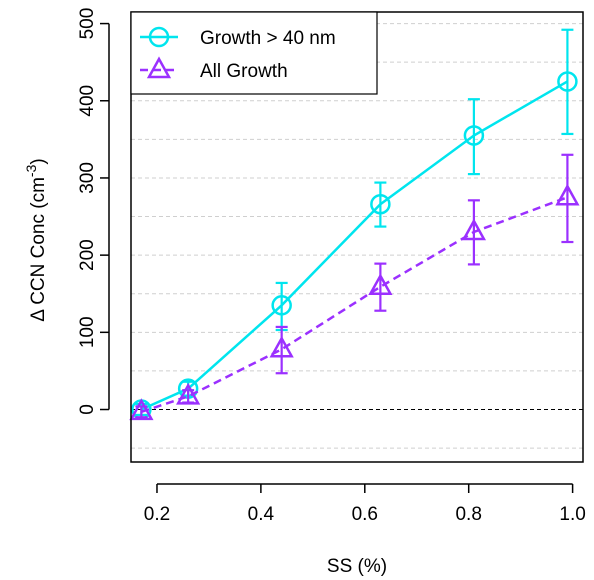 The width and height of the screenshot is (594, 580). I want to click on y-tick-label: 0, so click(87, 409).